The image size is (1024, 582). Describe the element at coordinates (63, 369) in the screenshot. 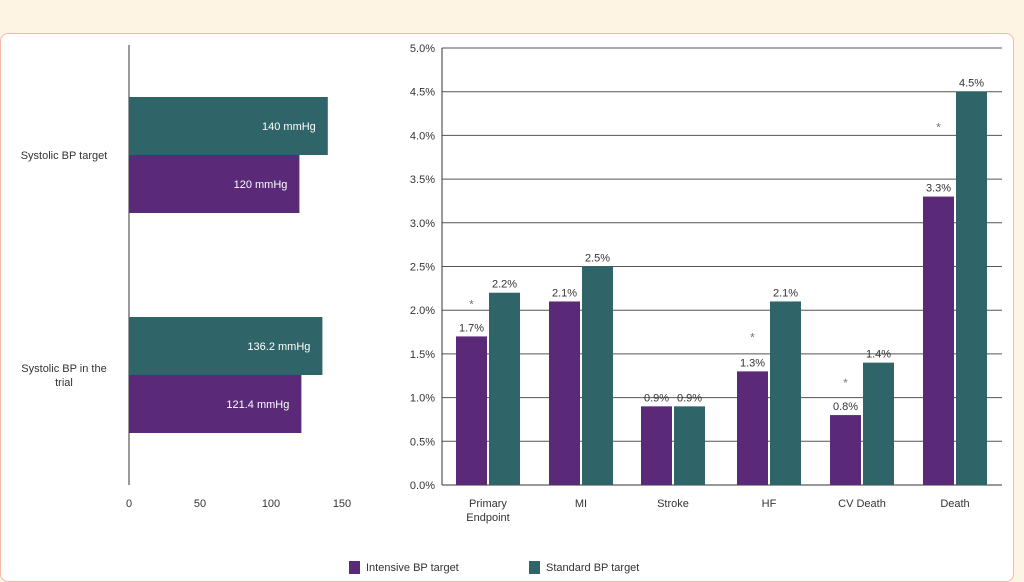

I see `category-label: Systolic BP in the` at that location.